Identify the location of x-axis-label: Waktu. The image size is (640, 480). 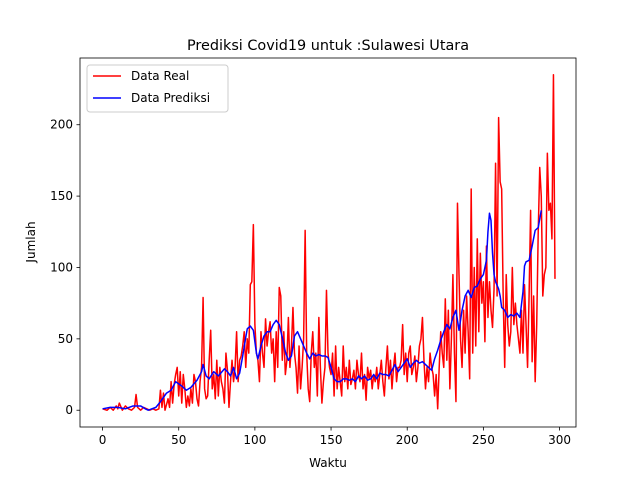
(328, 463).